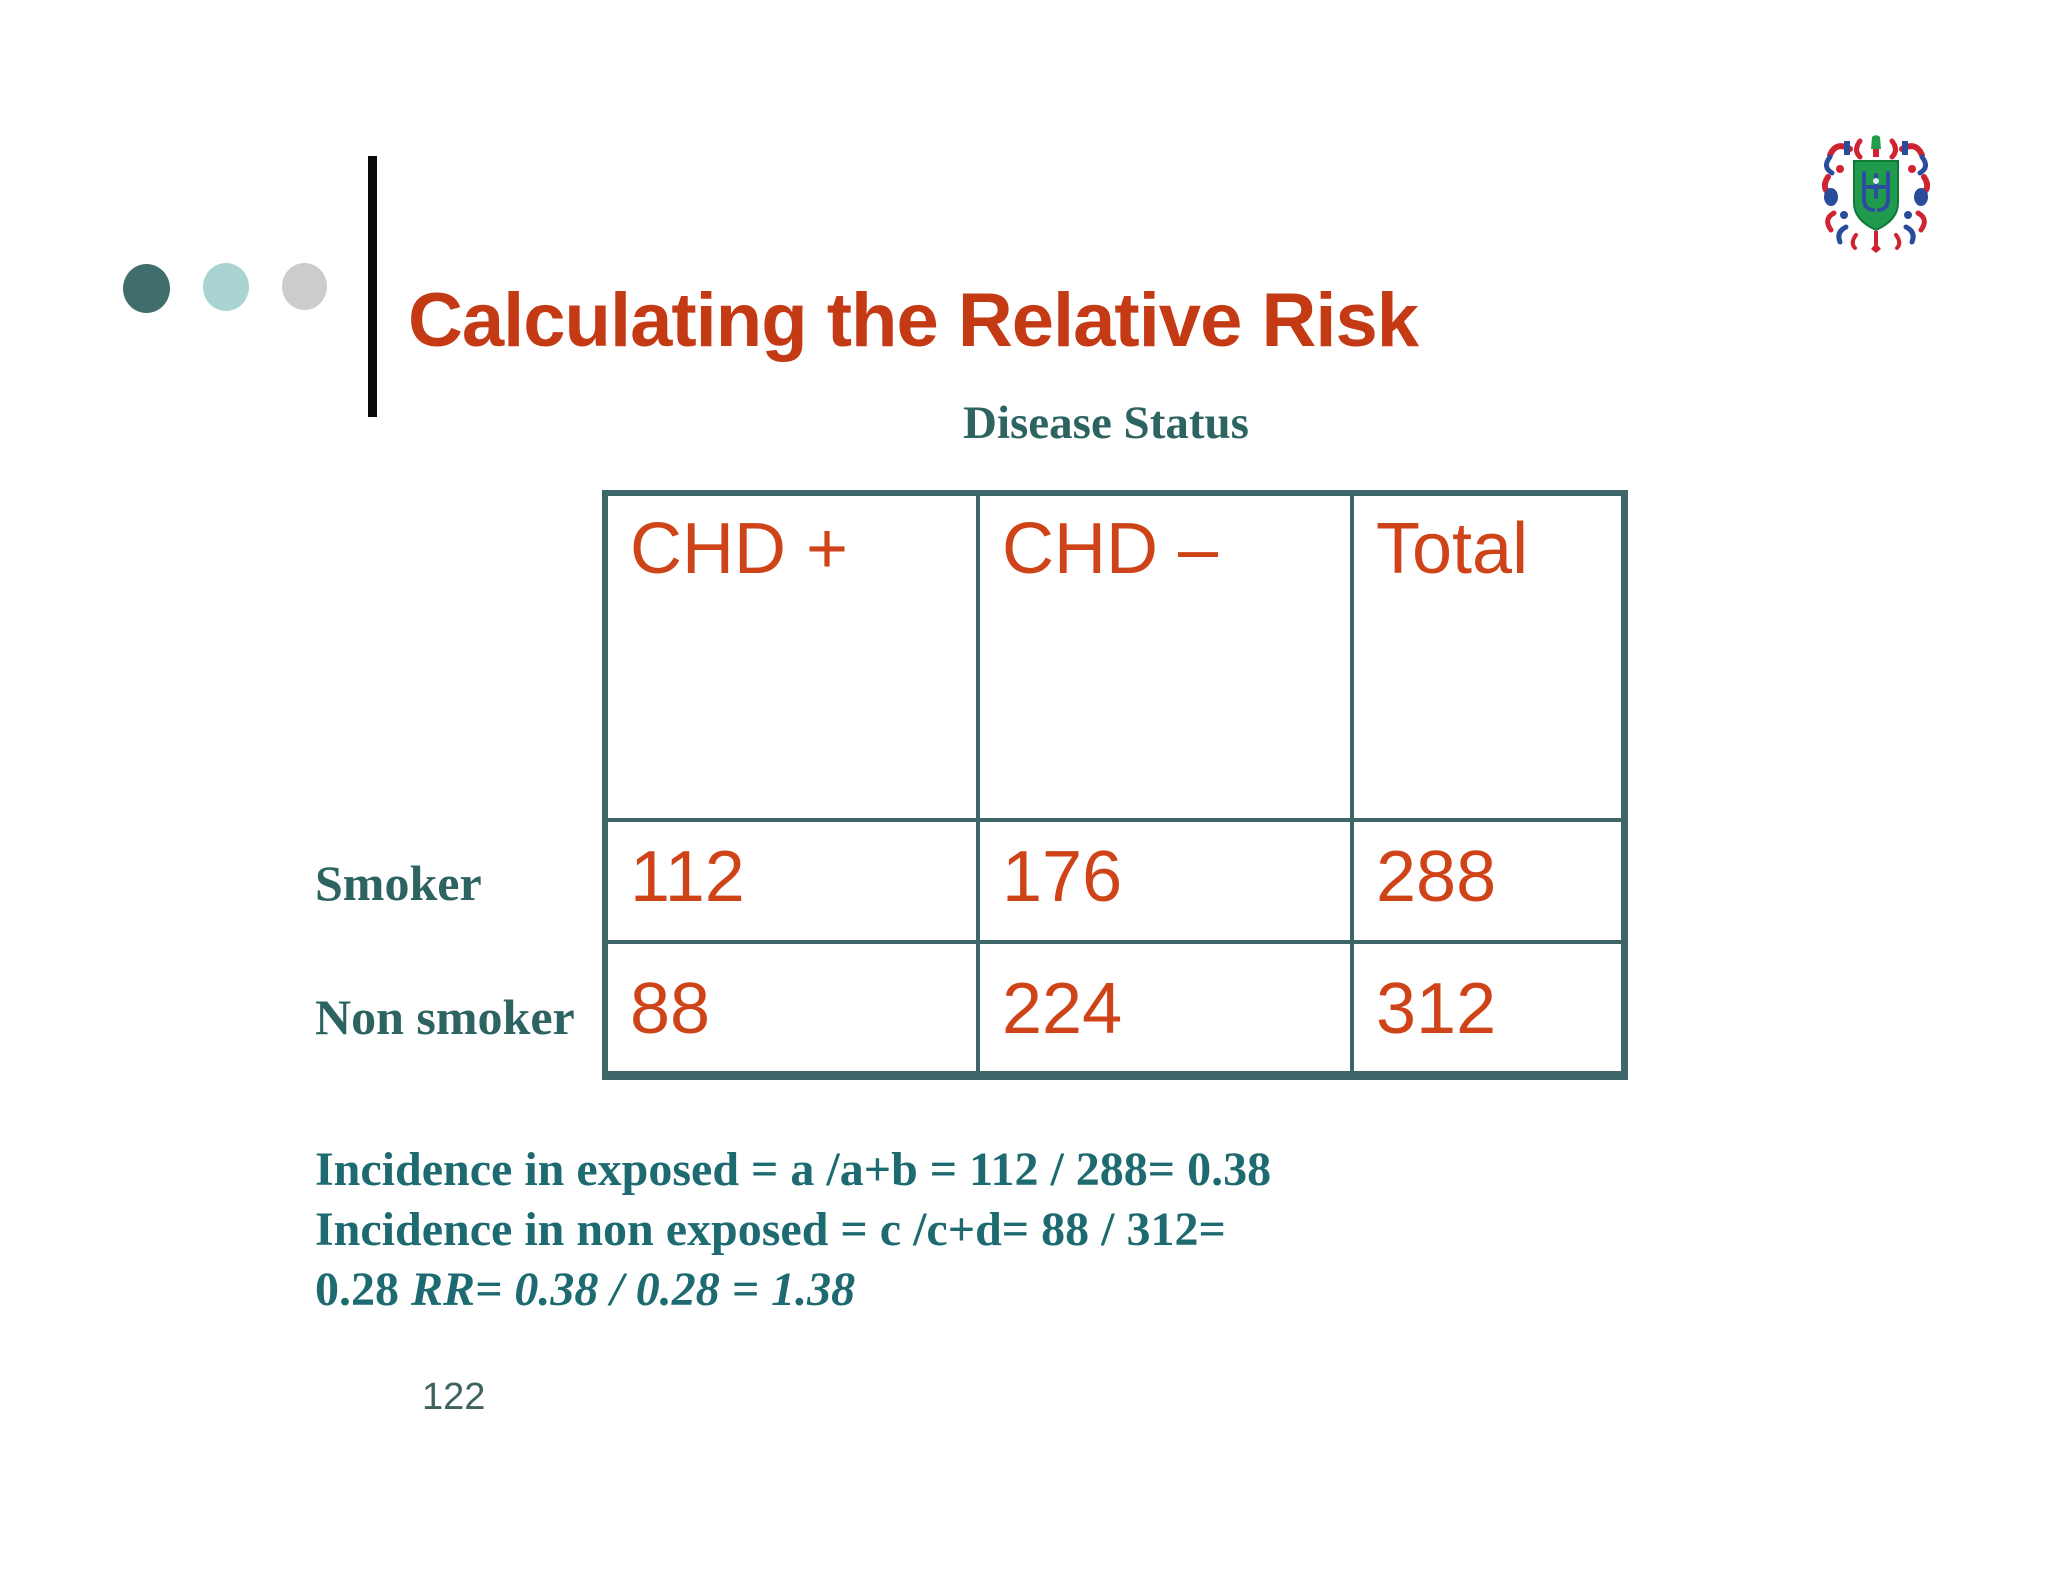  What do you see at coordinates (445, 1017) in the screenshot?
I see `row-label-non-smoker: Non smoker` at bounding box center [445, 1017].